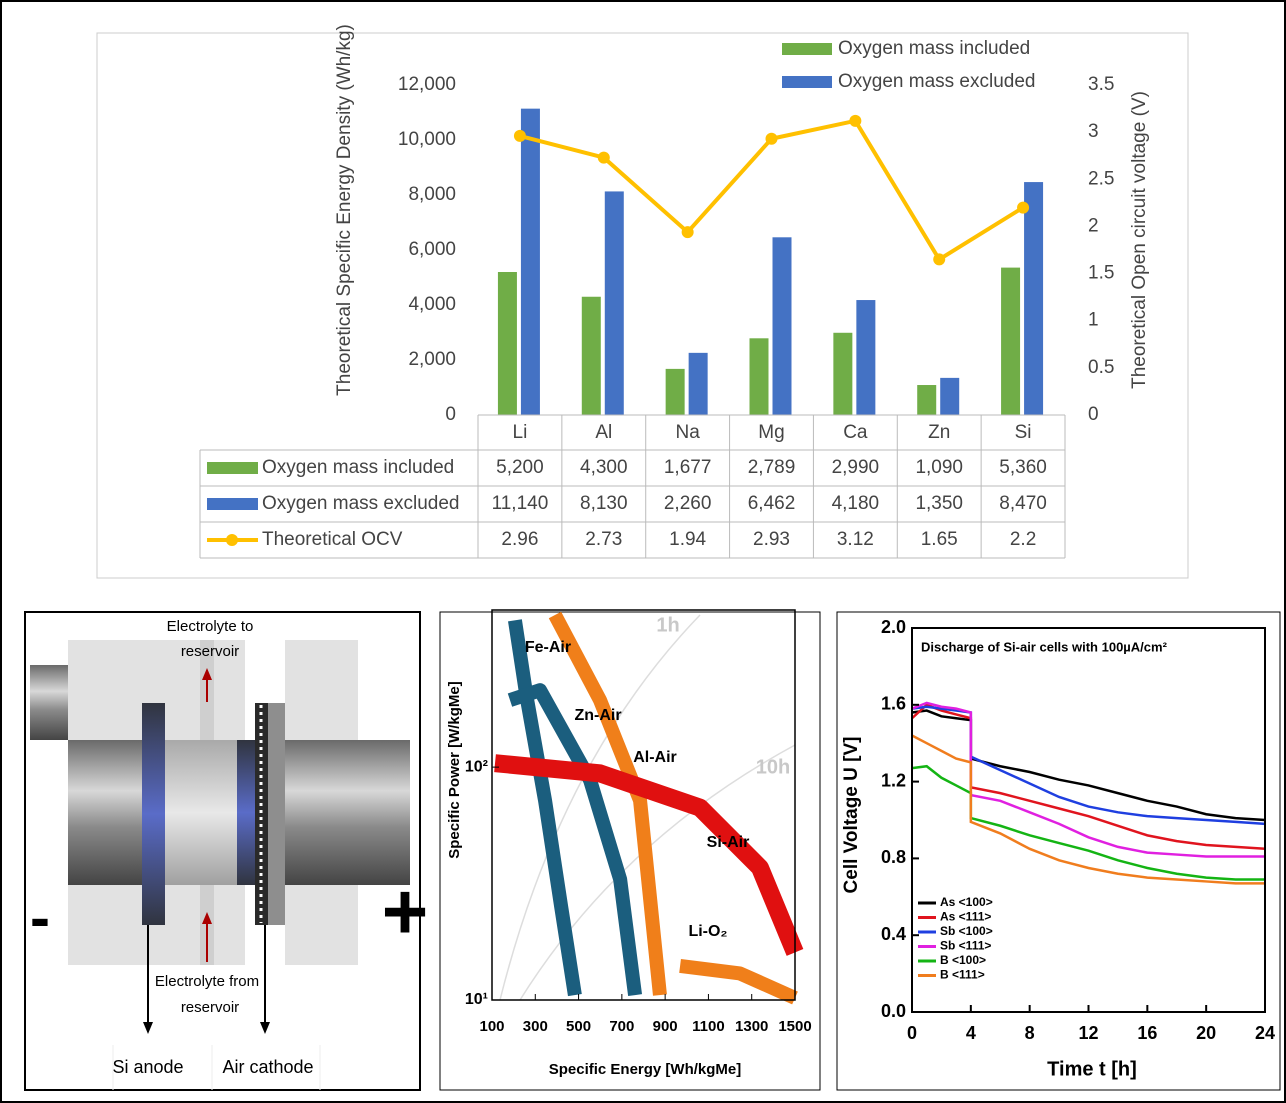  I want to click on table-cell: 1,350, so click(939, 503).